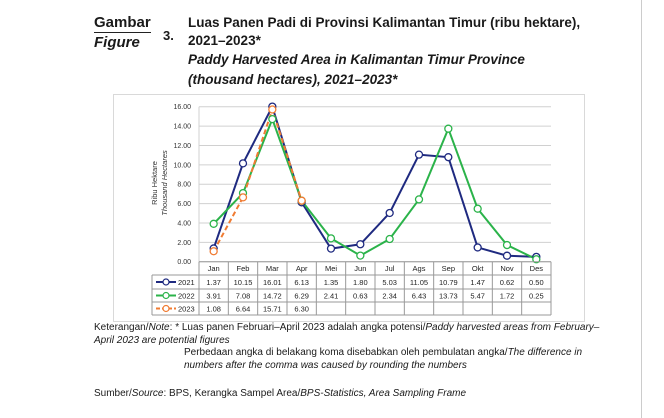 This screenshot has width=664, height=418. I want to click on data-label: 0.63, so click(360, 295).